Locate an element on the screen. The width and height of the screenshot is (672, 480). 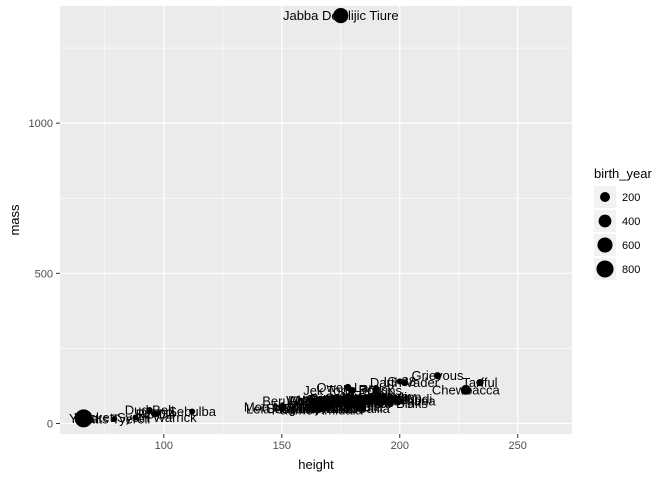
point-label: Leia Organa is located at coordinates (282, 408).